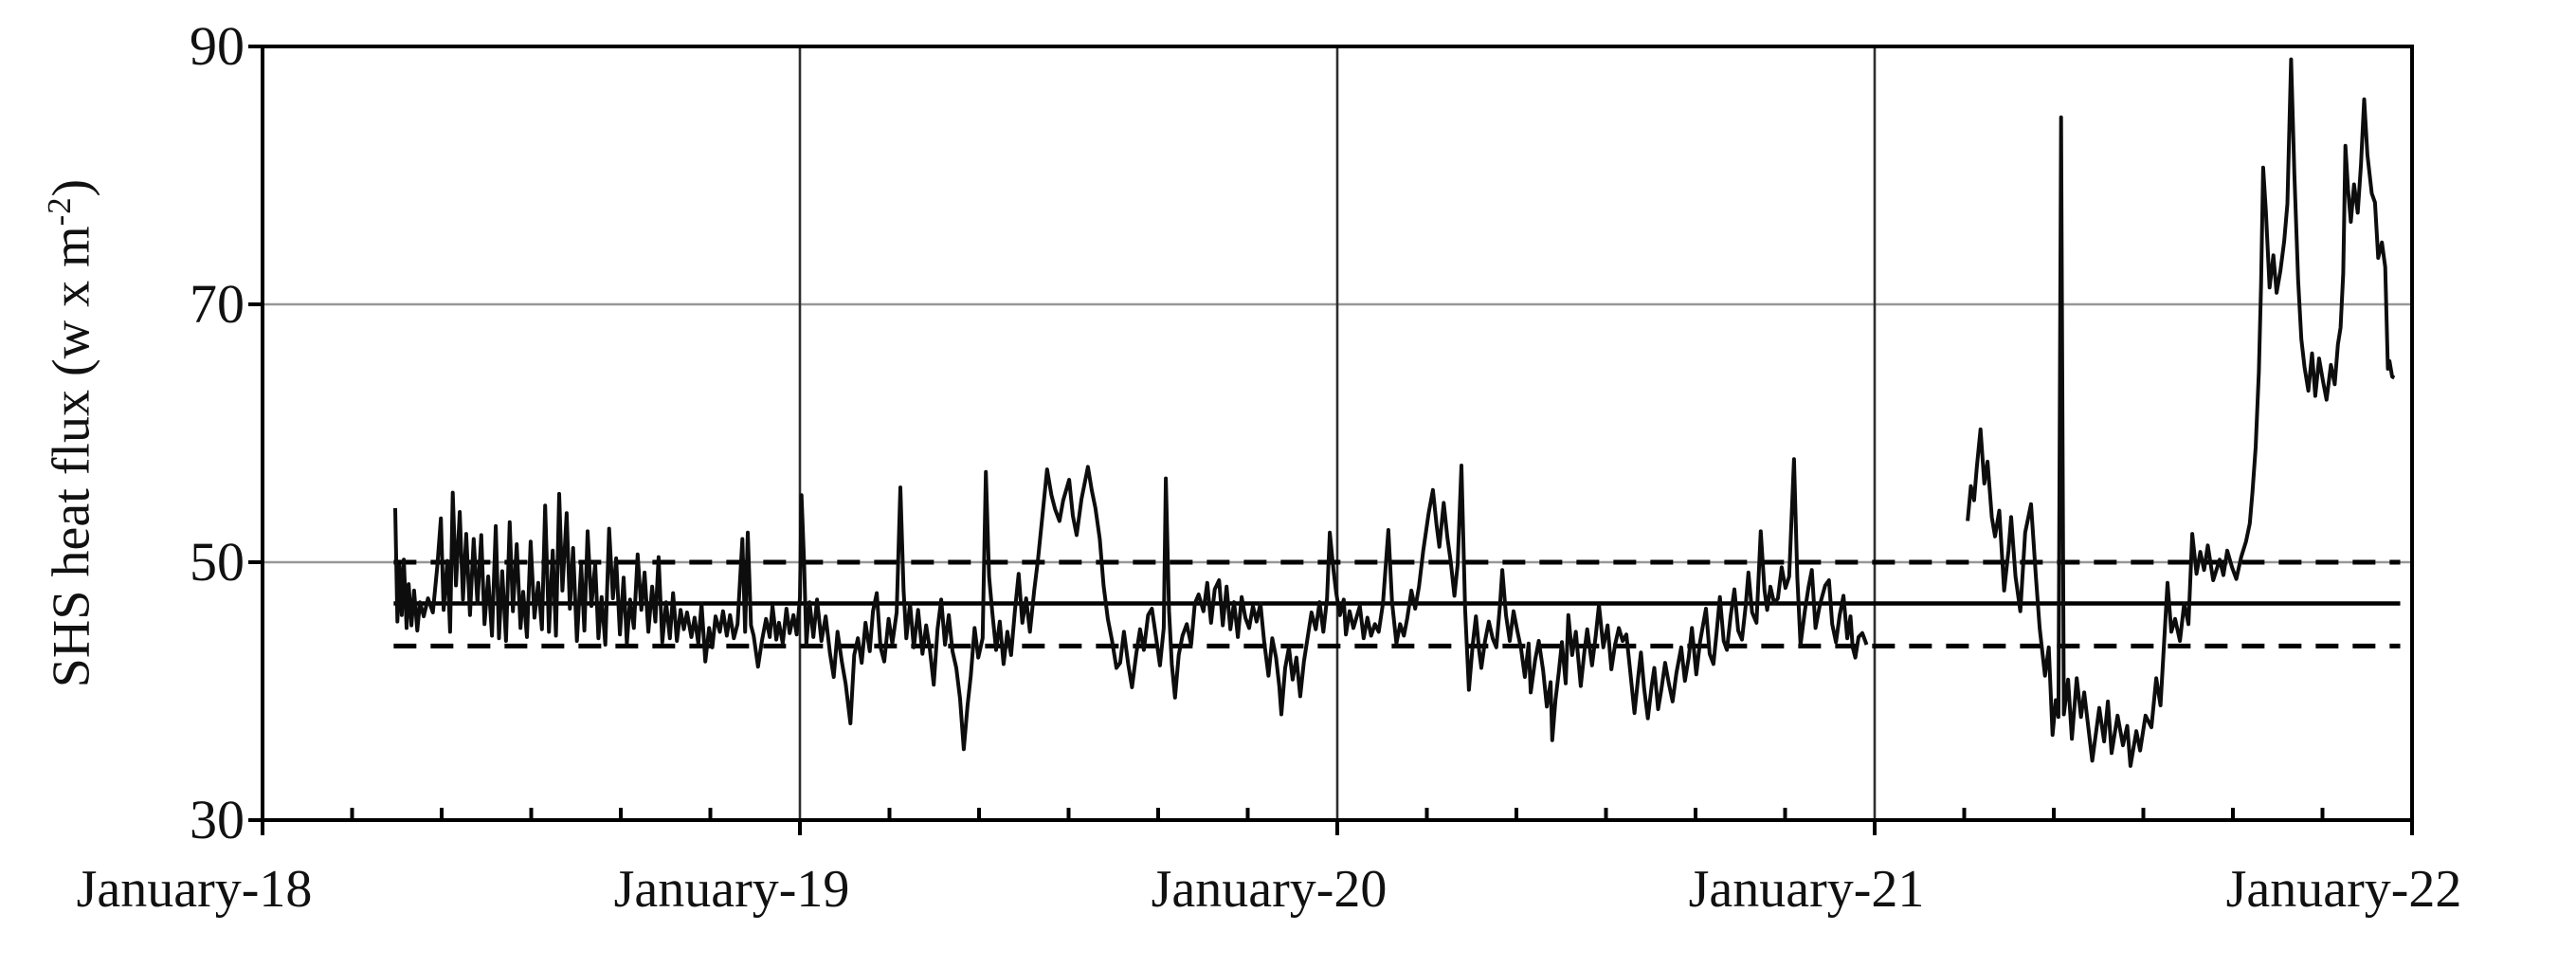 The width and height of the screenshot is (2576, 968). What do you see at coordinates (1269, 889) in the screenshot?
I see `x-tick-label-January-20: January-20` at bounding box center [1269, 889].